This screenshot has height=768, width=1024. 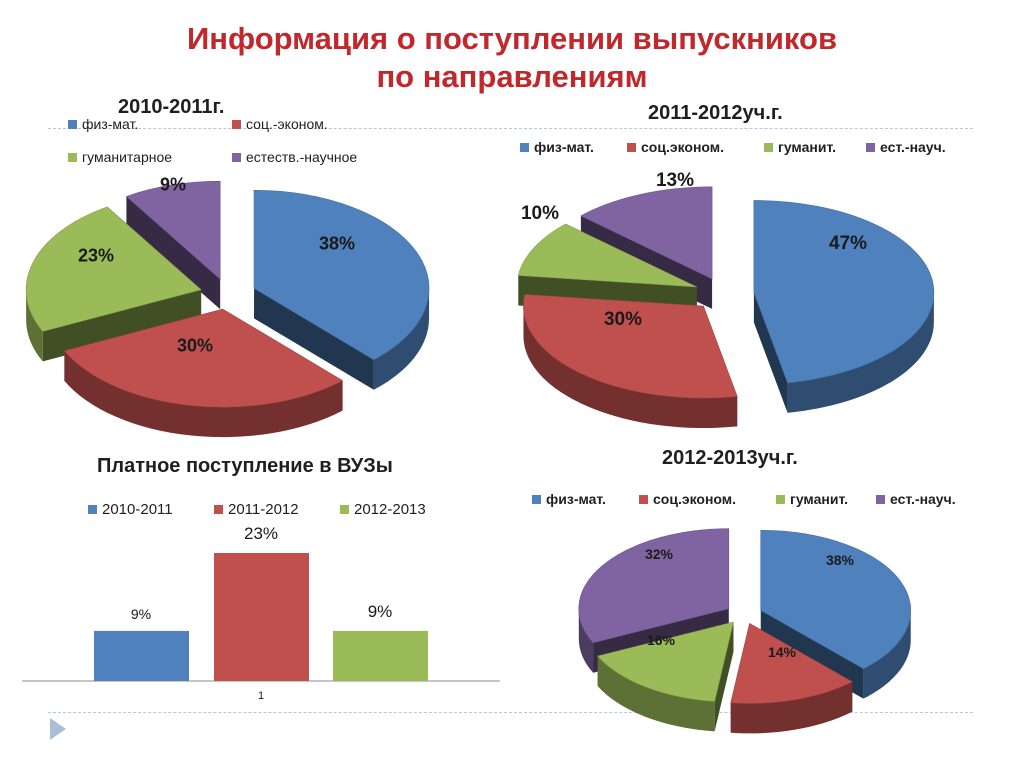 I want to click on slice-label: 16%, so click(x=661, y=640).